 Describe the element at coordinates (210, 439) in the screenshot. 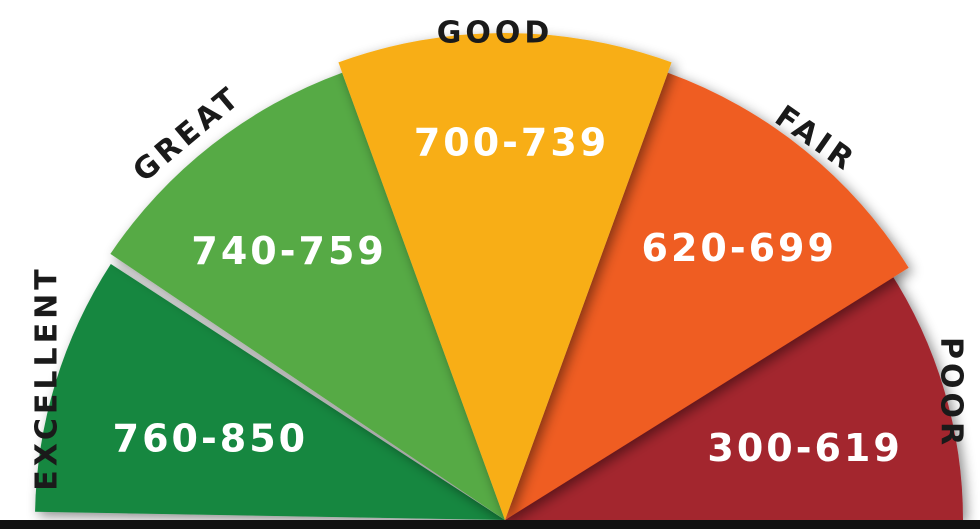

I see `score-range: 760-850` at that location.